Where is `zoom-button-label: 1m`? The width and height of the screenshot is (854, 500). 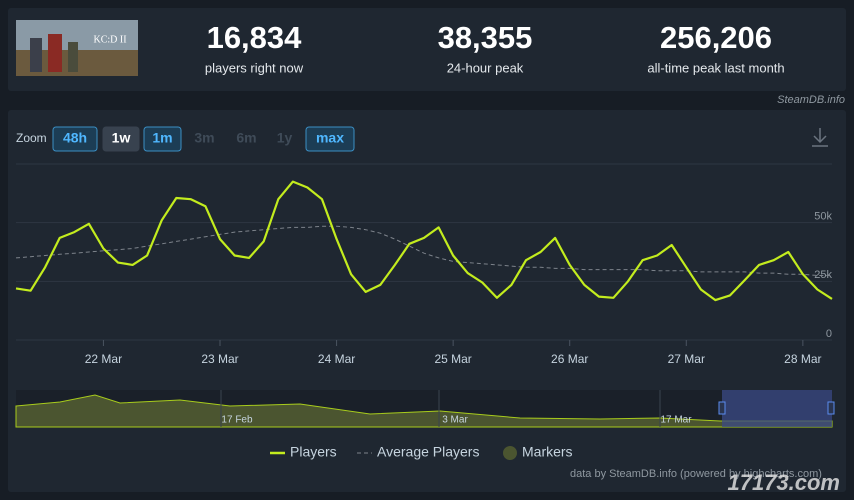 zoom-button-label: 1m is located at coordinates (162, 138).